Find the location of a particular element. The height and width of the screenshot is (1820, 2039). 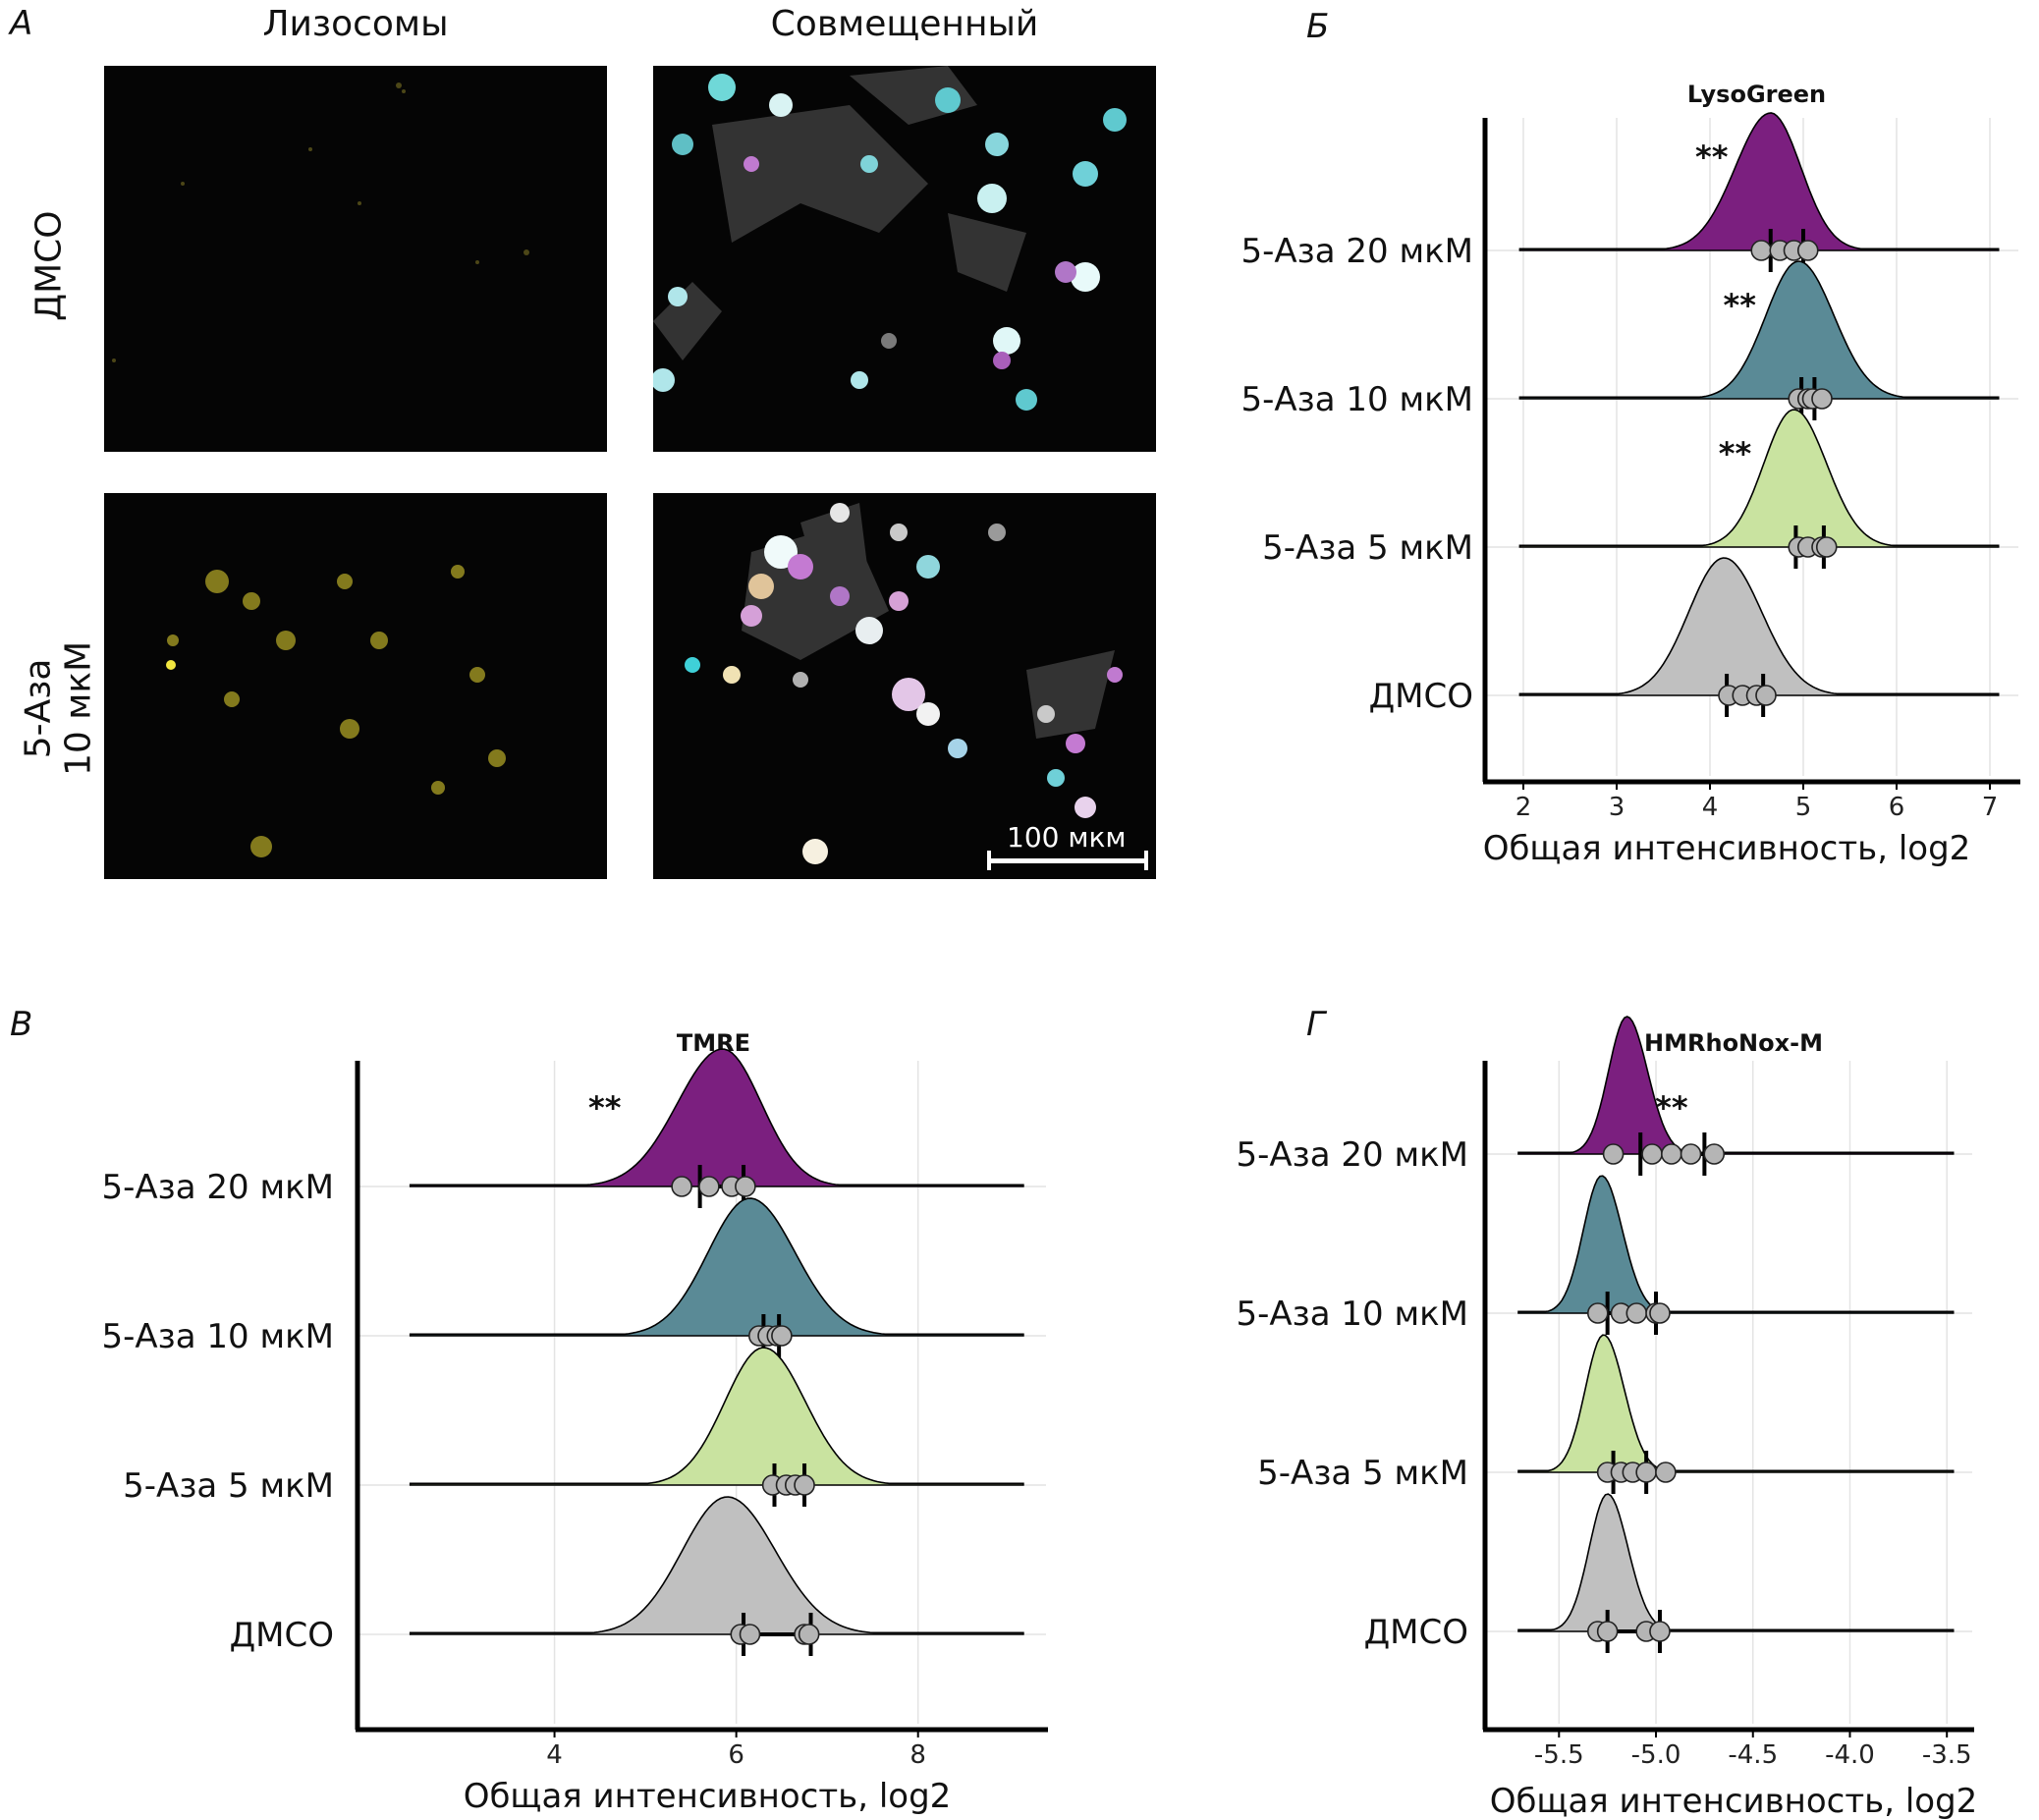

micrograph-lysosomes-dmso is located at coordinates (356, 259).